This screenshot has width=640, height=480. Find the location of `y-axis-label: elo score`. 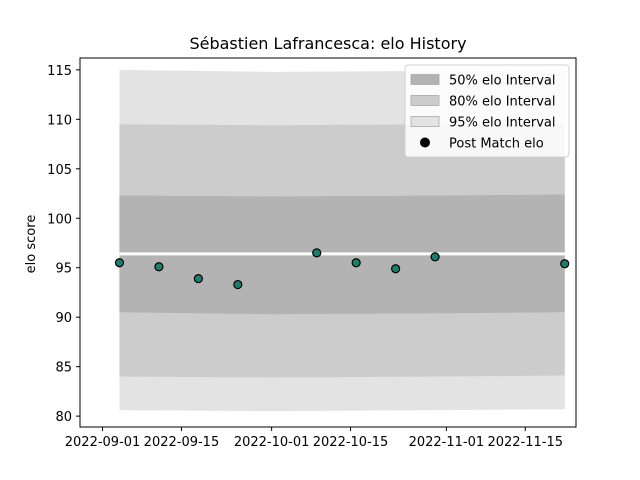

y-axis-label: elo score is located at coordinates (31, 244).